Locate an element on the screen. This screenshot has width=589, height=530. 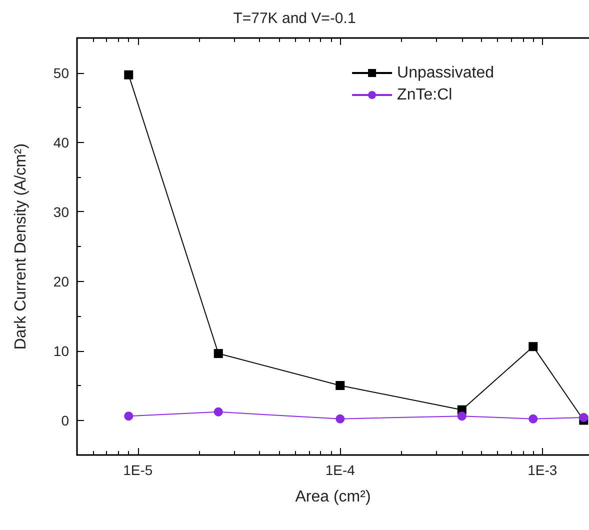
y-tick-label: 10 is located at coordinates (61, 350).